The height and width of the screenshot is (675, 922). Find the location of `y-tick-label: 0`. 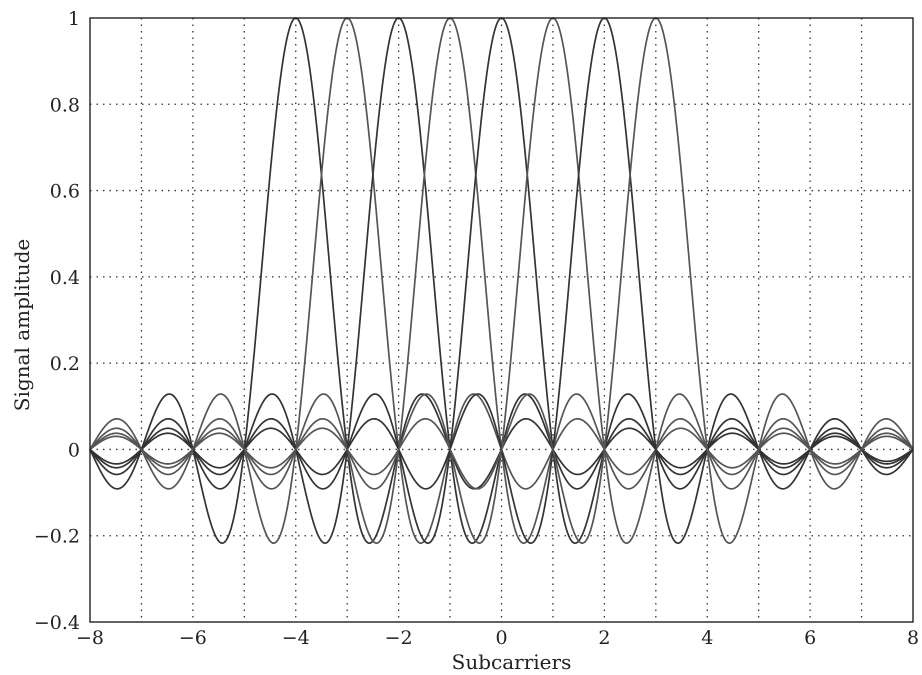

y-tick-label: 0 is located at coordinates (74, 450).